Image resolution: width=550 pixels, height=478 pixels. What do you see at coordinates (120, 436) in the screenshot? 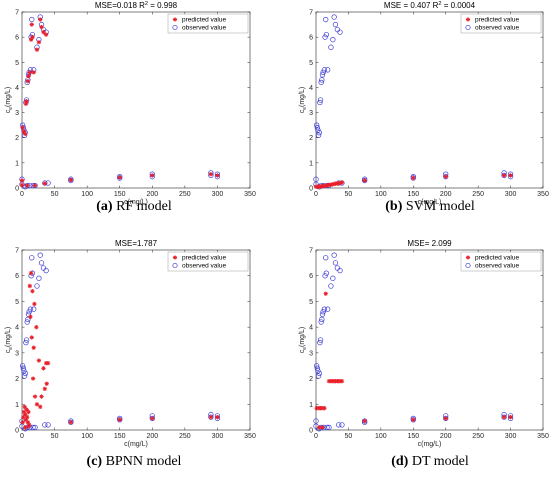
I see `x-tick-label: 150` at bounding box center [120, 436].